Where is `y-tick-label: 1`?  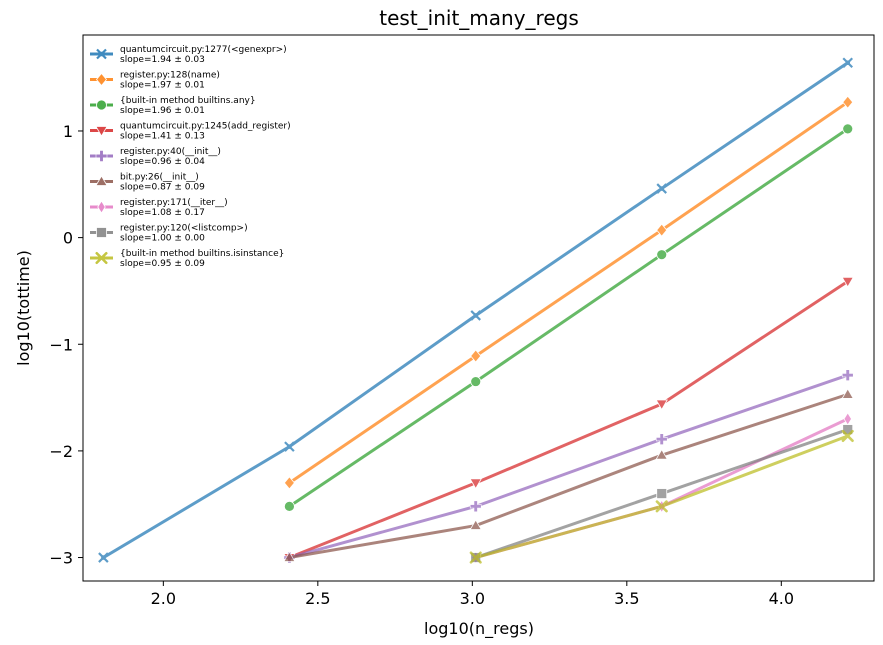
y-tick-label: 1 is located at coordinates (68, 131).